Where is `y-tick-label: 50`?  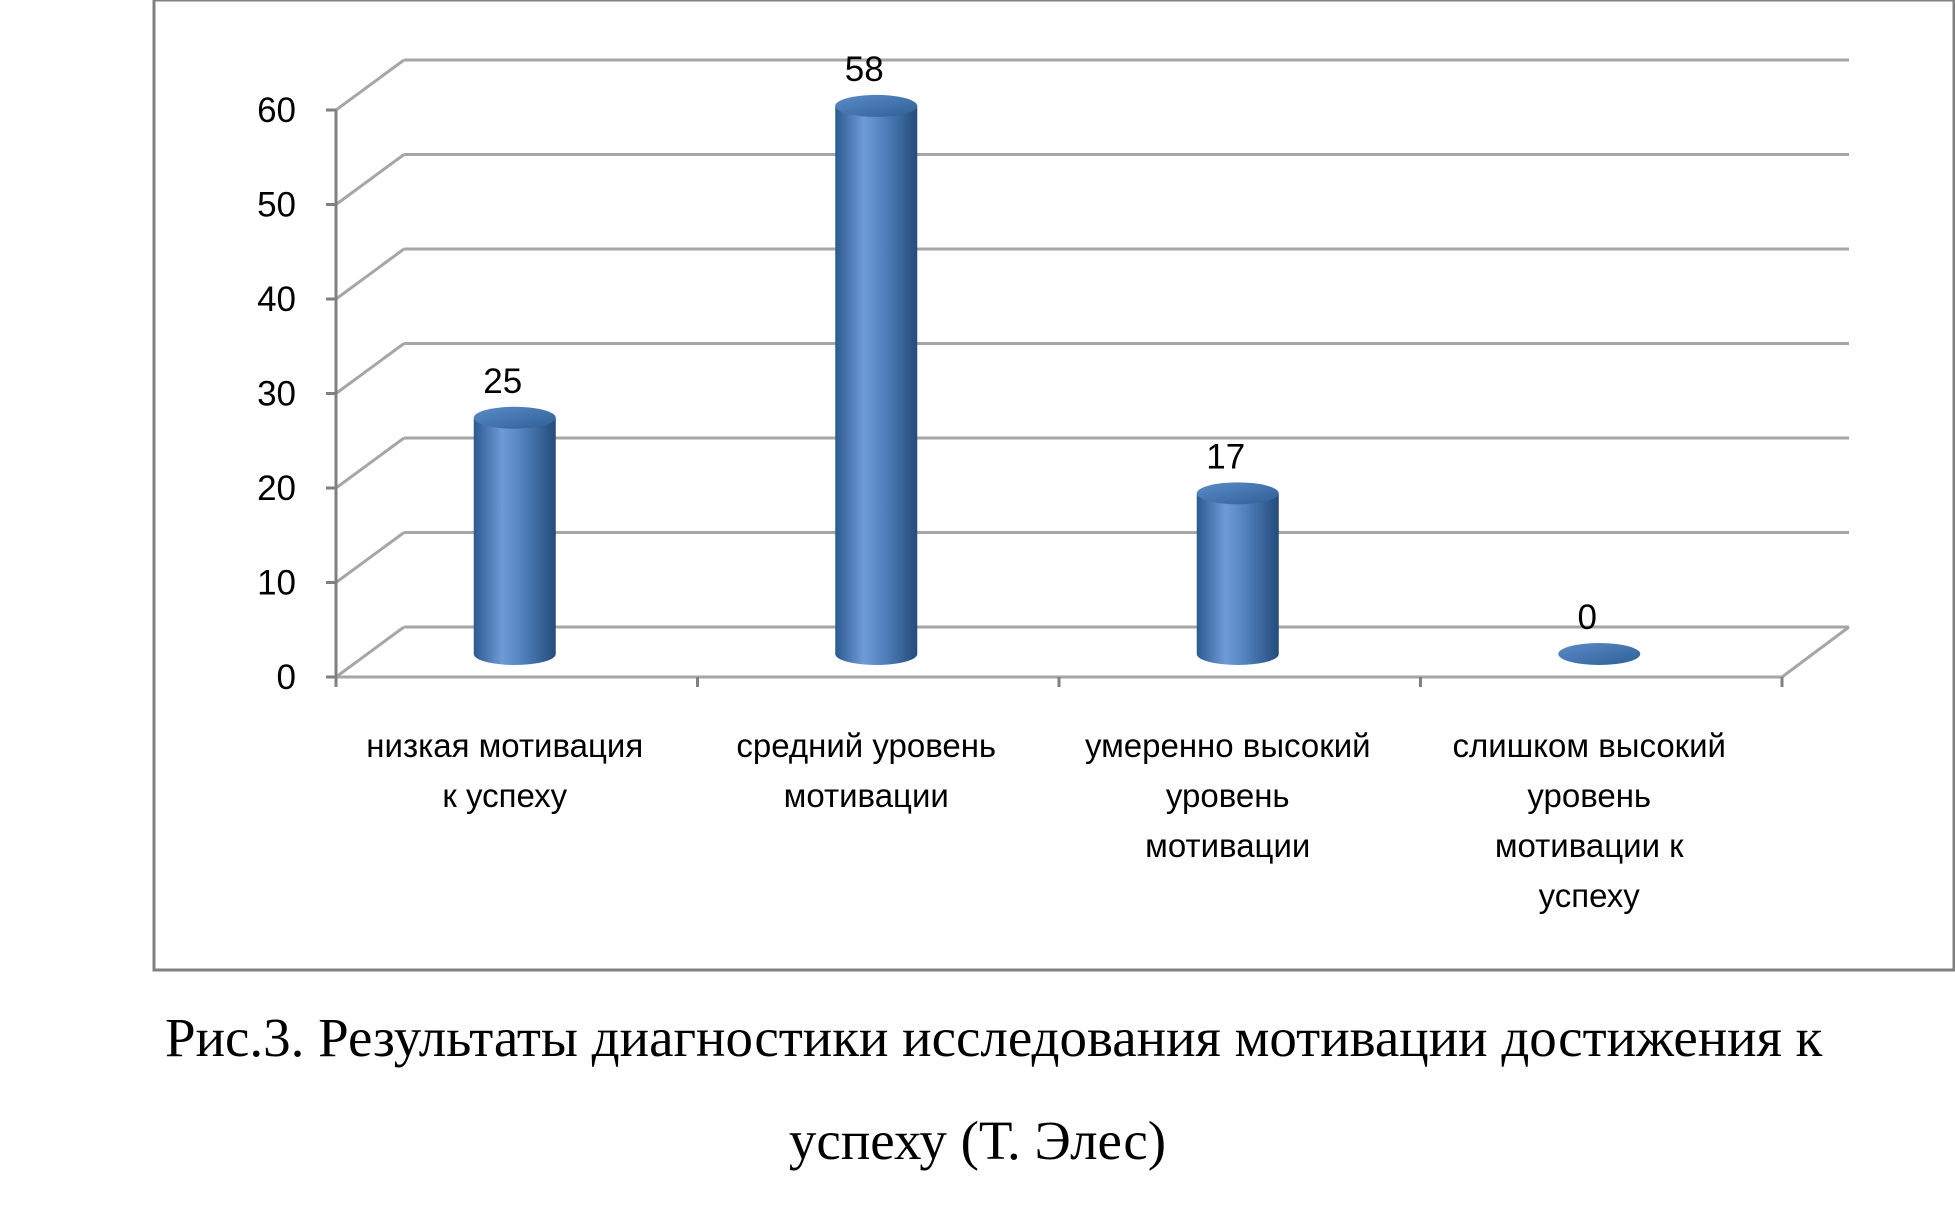 y-tick-label: 50 is located at coordinates (276, 205).